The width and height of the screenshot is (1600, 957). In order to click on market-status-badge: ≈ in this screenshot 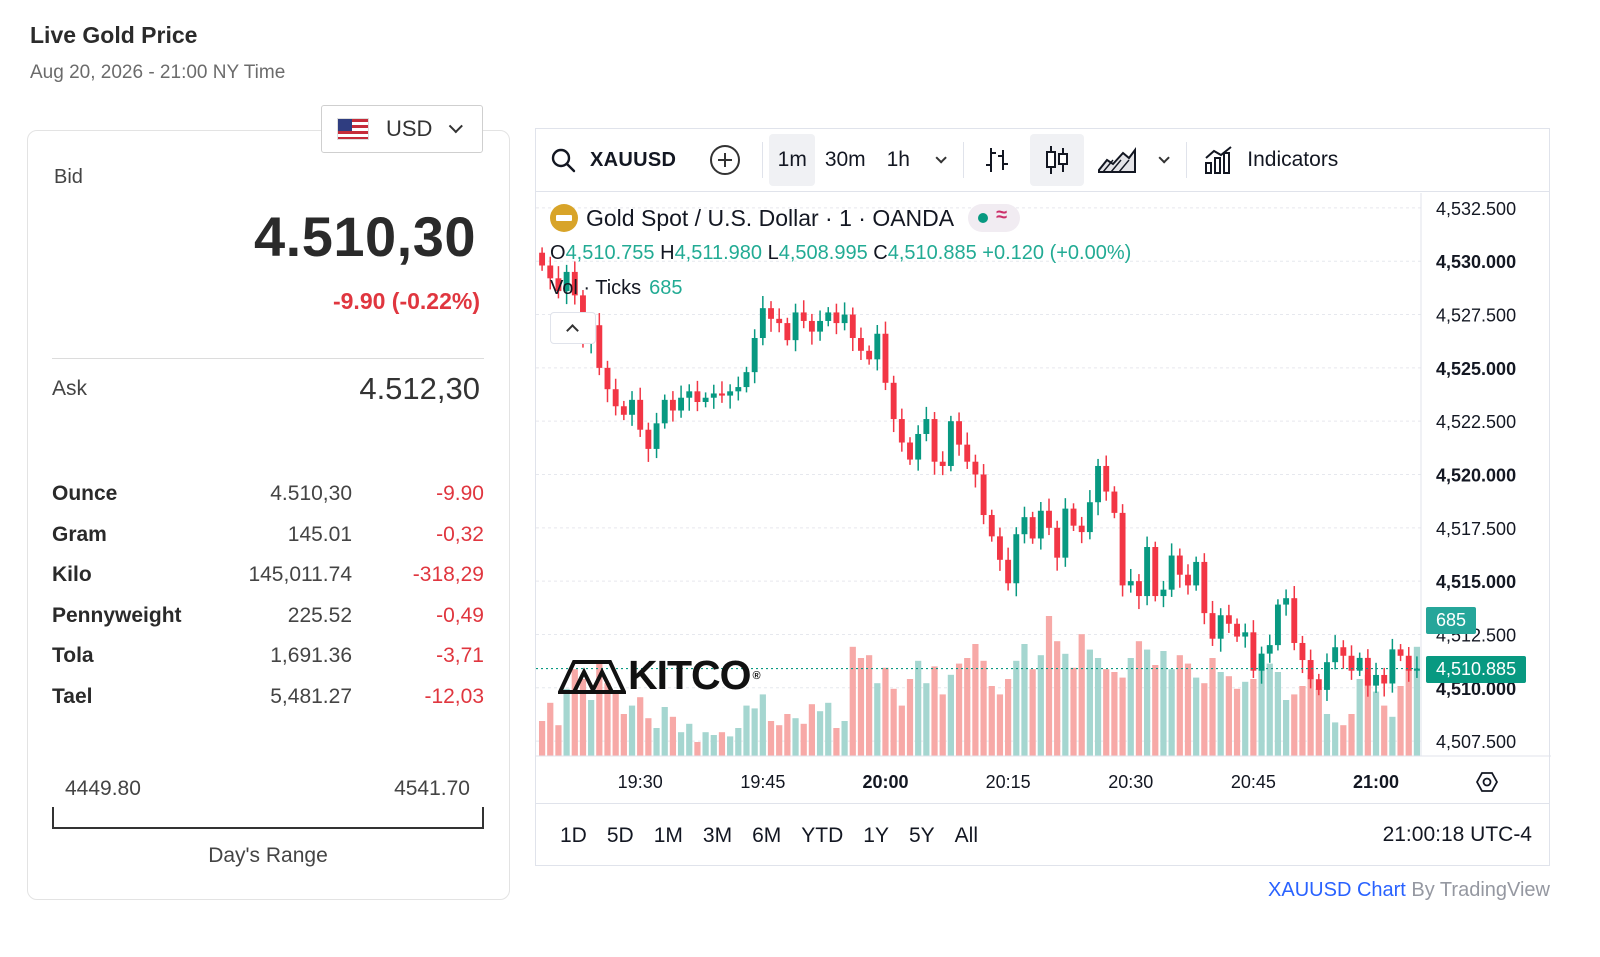, I will do `click(994, 218)`.